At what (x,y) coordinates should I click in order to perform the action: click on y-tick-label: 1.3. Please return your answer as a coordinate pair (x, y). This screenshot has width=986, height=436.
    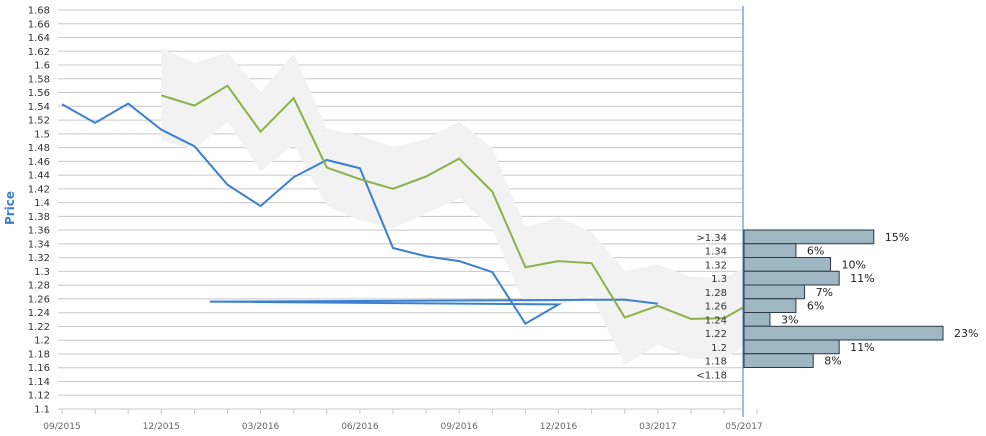
    Looking at the image, I should click on (42, 272).